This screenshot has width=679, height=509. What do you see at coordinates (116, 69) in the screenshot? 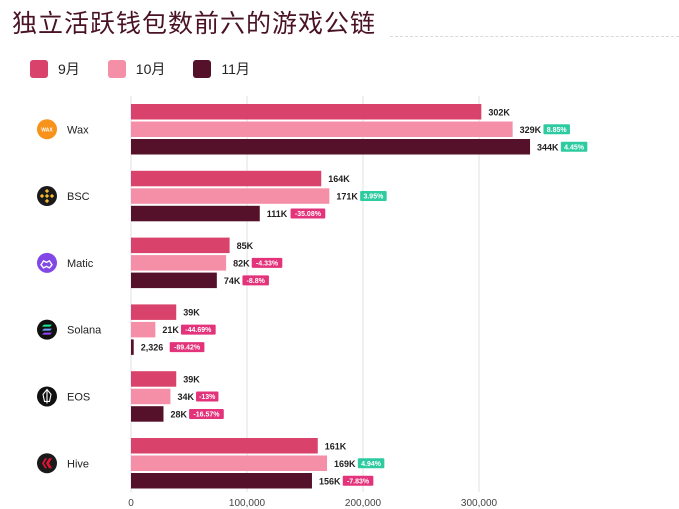
I see `legend-swatch-oct` at bounding box center [116, 69].